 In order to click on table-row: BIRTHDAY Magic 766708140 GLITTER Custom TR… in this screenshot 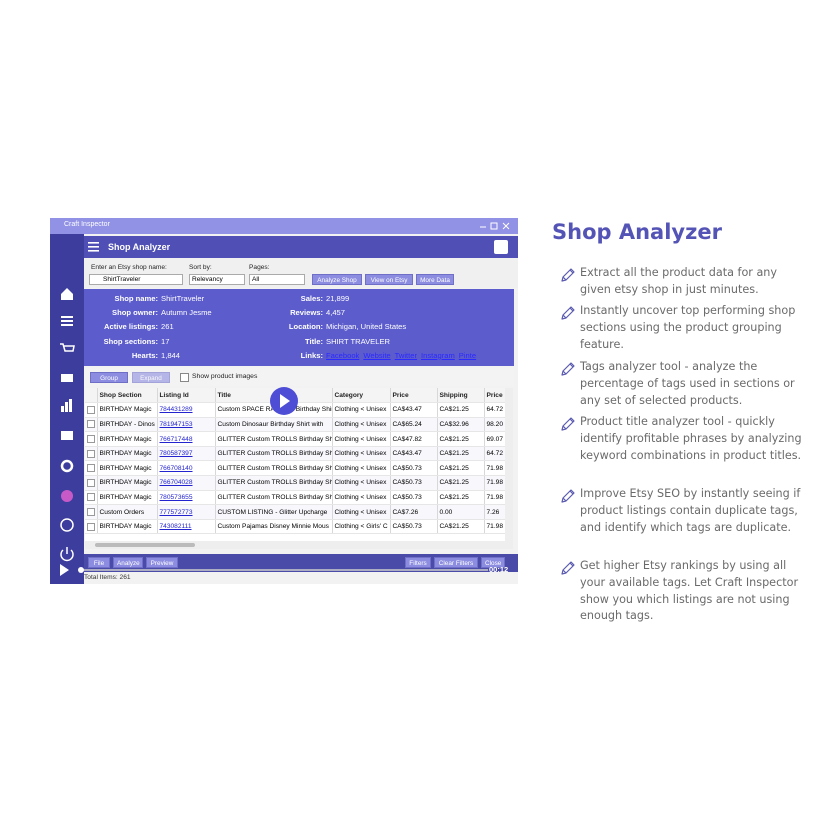, I will do `click(295, 468)`.